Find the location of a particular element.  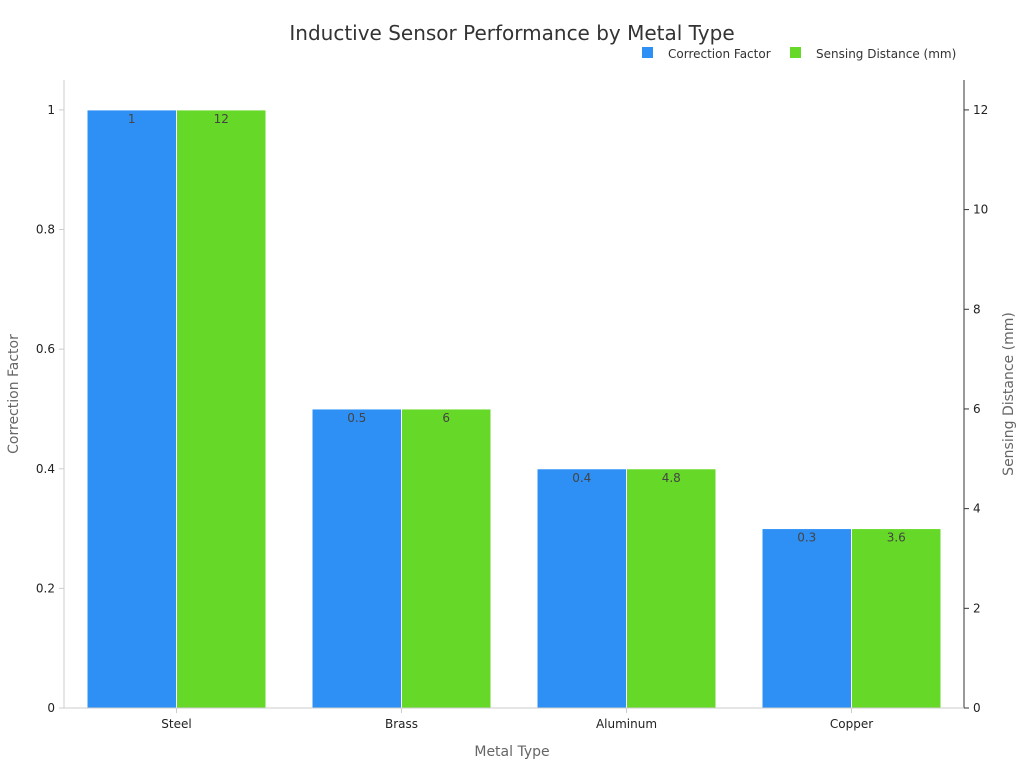

bar-correction-factor-copper is located at coordinates (806, 618).